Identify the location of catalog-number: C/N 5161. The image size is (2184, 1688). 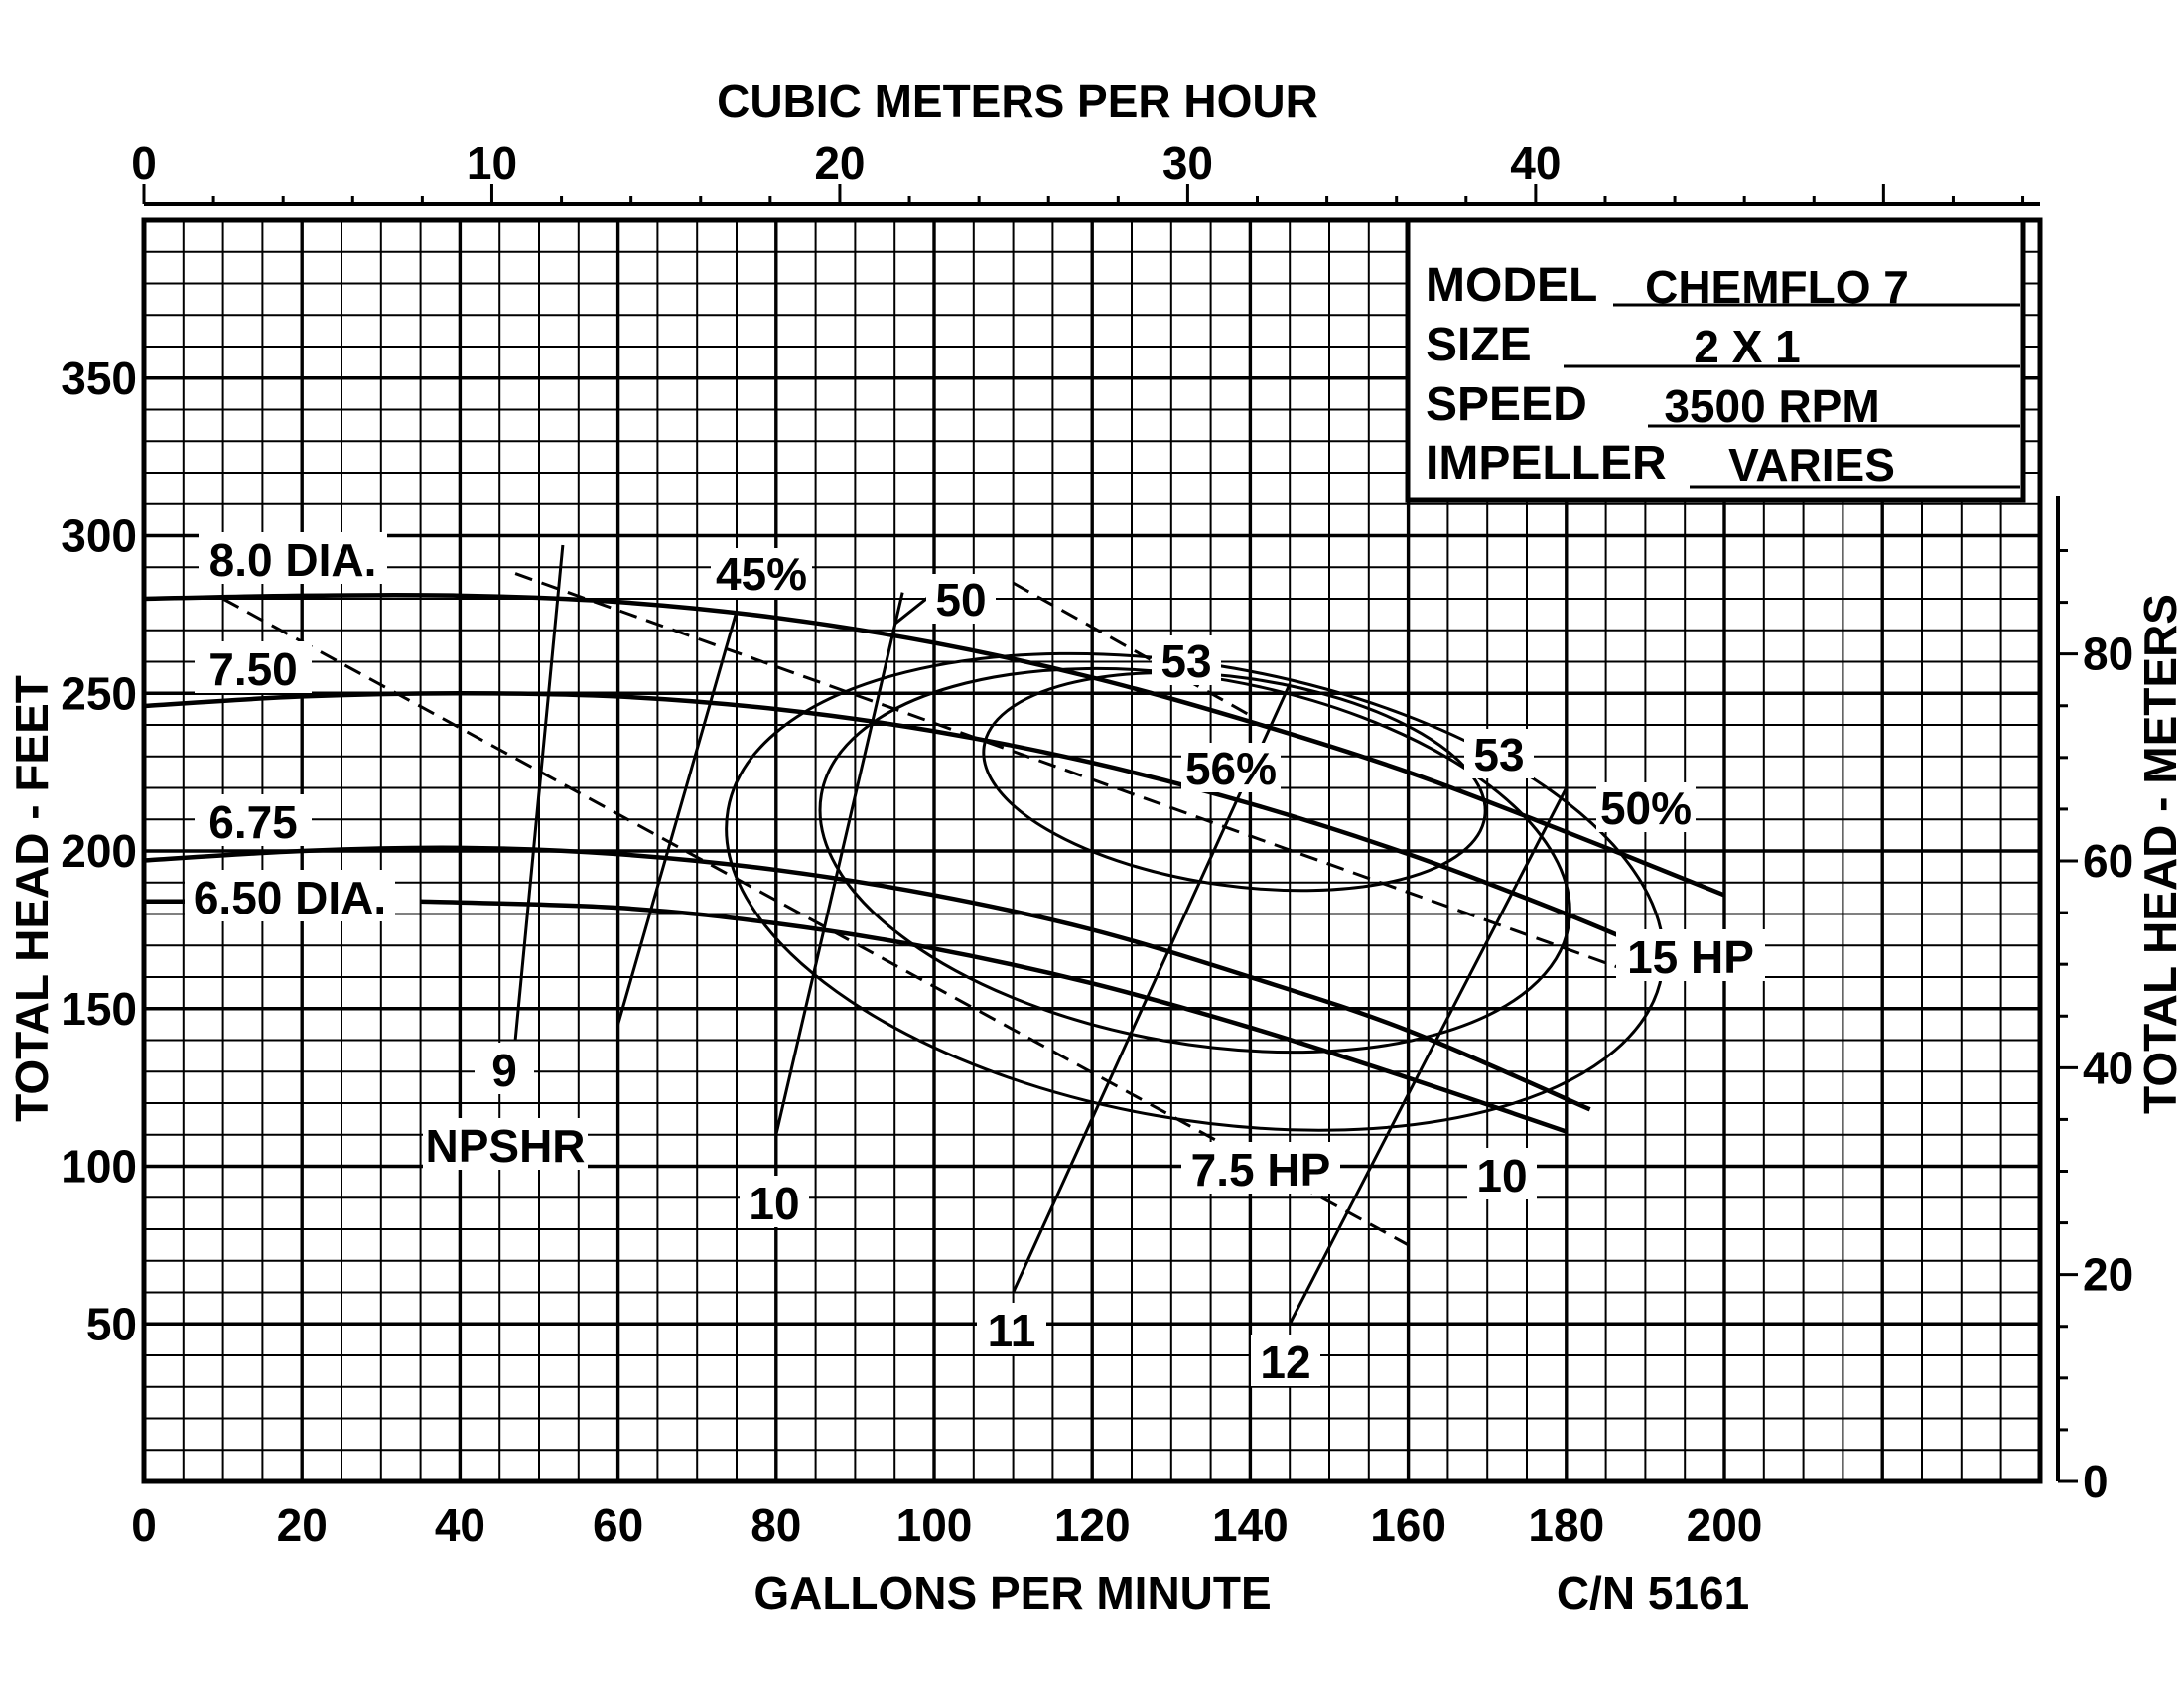
(1653, 1592).